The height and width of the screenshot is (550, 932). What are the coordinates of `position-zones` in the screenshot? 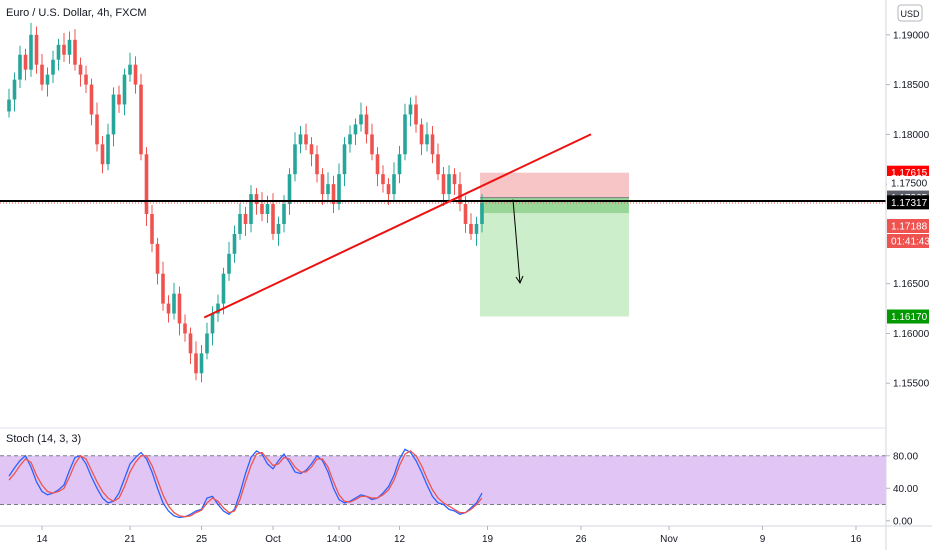 It's located at (554, 244).